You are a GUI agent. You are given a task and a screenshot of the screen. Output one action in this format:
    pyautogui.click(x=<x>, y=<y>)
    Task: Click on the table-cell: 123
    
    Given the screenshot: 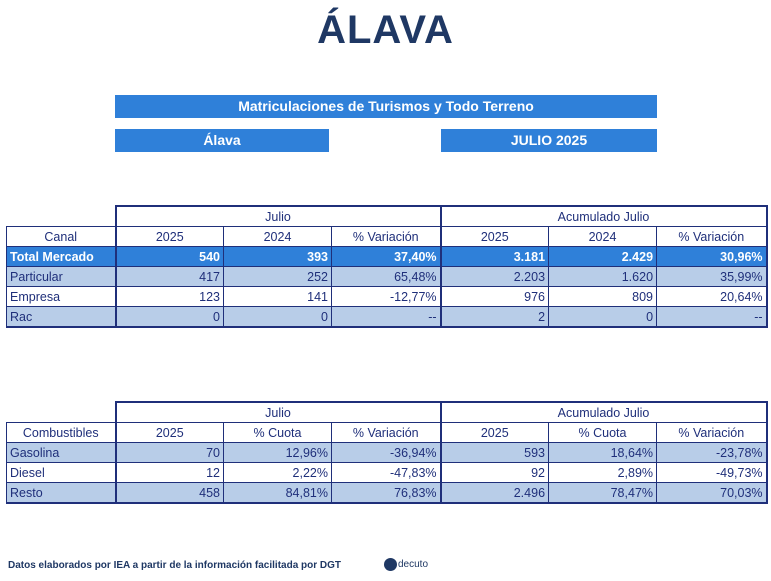 What is the action you would take?
    pyautogui.click(x=169, y=296)
    